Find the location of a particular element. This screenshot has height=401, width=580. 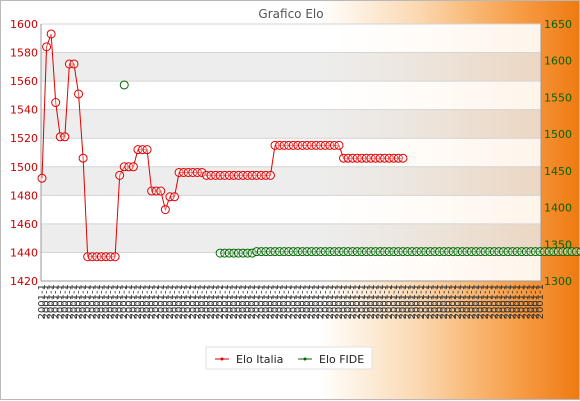

legend-marker is located at coordinates (222, 359).